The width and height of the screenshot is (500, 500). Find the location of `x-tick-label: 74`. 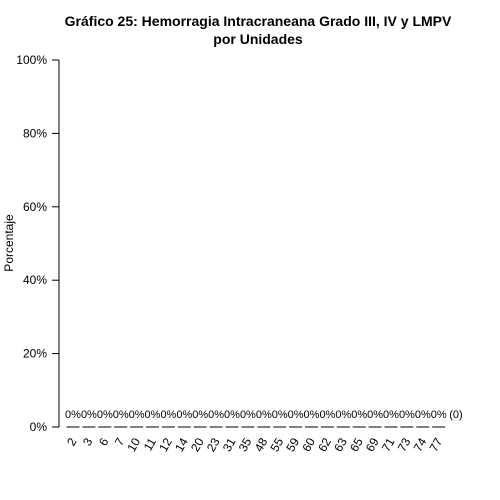

x-tick-label: 74 is located at coordinates (420, 444).